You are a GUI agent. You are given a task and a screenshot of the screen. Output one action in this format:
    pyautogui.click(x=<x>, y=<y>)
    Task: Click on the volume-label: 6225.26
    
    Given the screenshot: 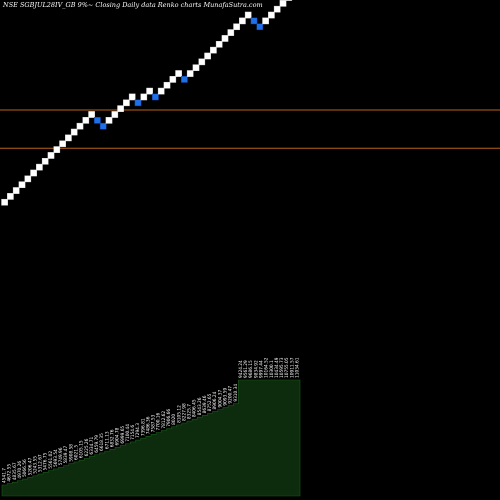 What is the action you would take?
    pyautogui.click(x=87, y=447)
    